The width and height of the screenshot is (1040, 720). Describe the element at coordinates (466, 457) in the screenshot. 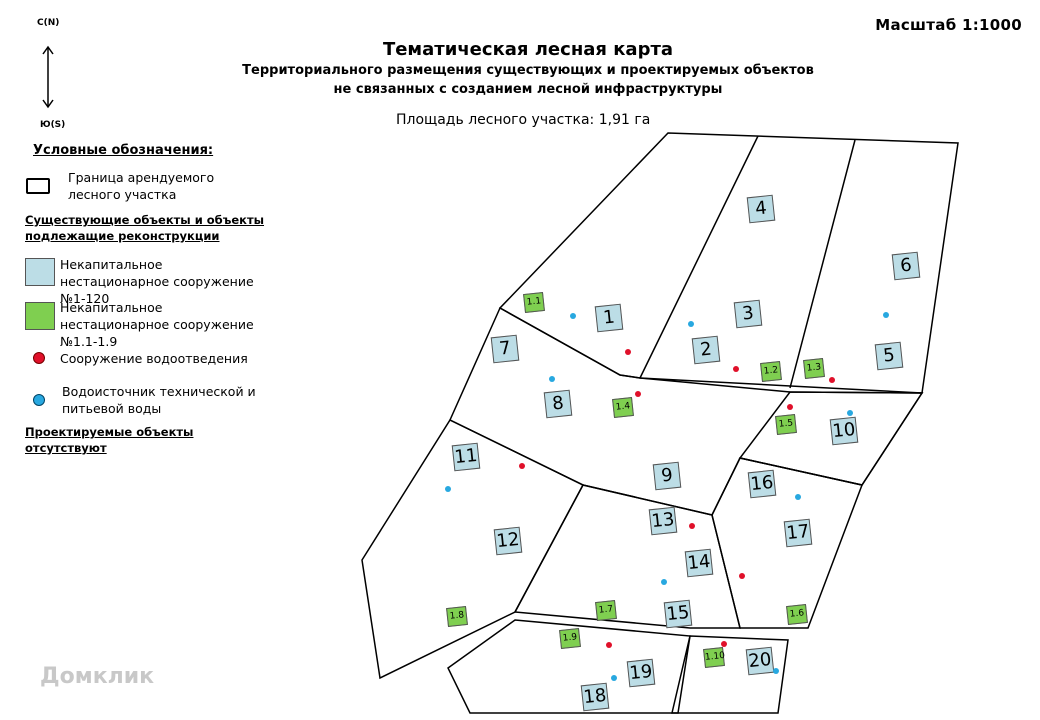

I see `blue-structure-marker: 11` at that location.